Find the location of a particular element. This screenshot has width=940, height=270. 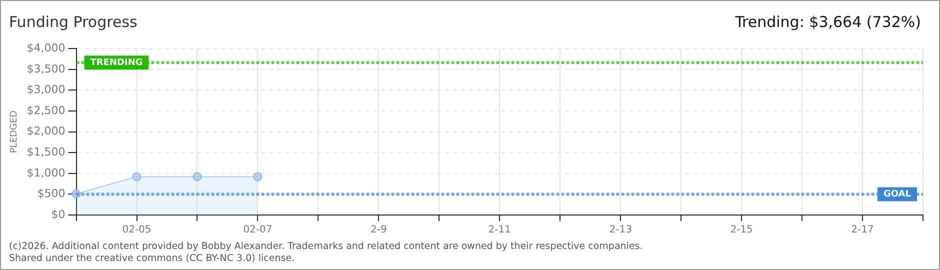

text: Shared under the creative commons (CC BY-NC 3.0) license. is located at coordinates (152, 259).